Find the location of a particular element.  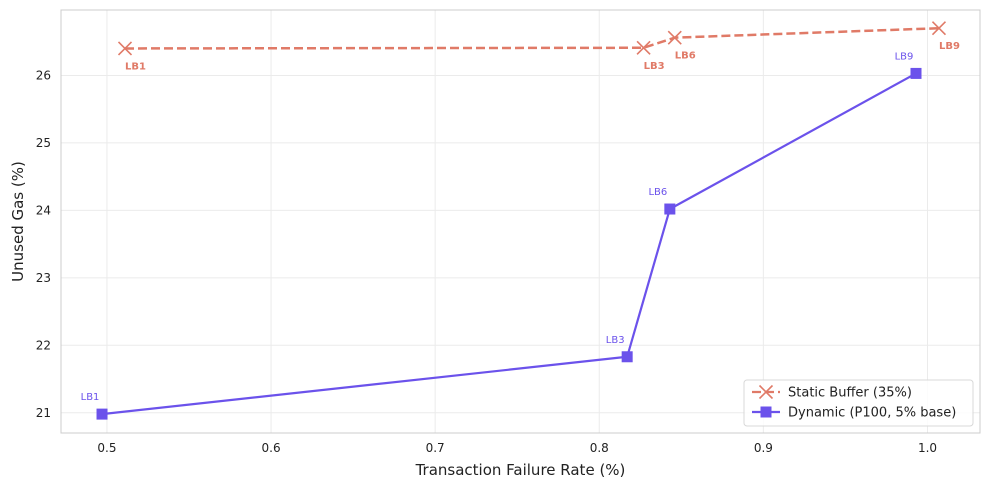

legend-box is located at coordinates (858, 403).